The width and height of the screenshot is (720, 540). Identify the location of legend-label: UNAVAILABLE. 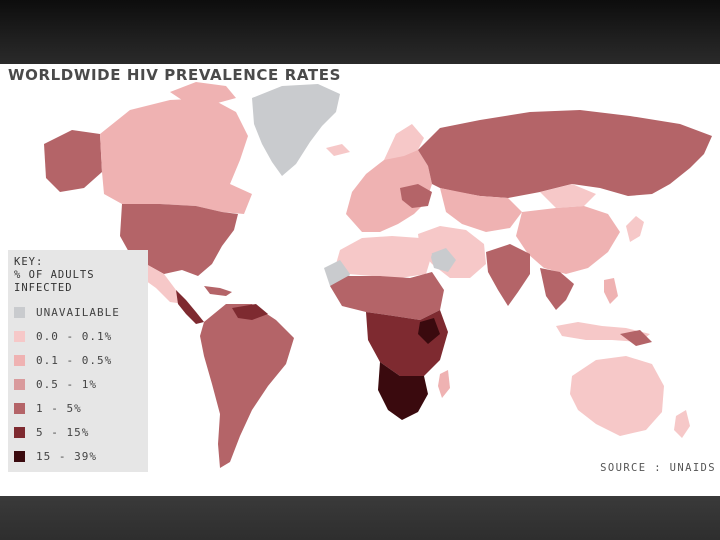
(78, 312).